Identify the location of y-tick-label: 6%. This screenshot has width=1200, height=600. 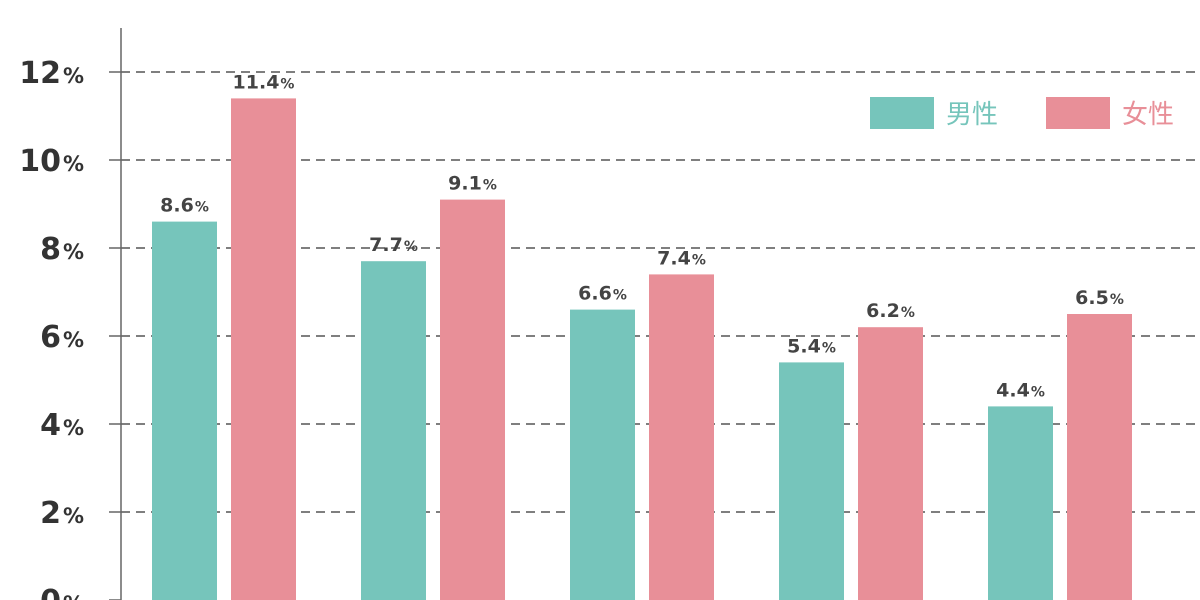
(62, 337).